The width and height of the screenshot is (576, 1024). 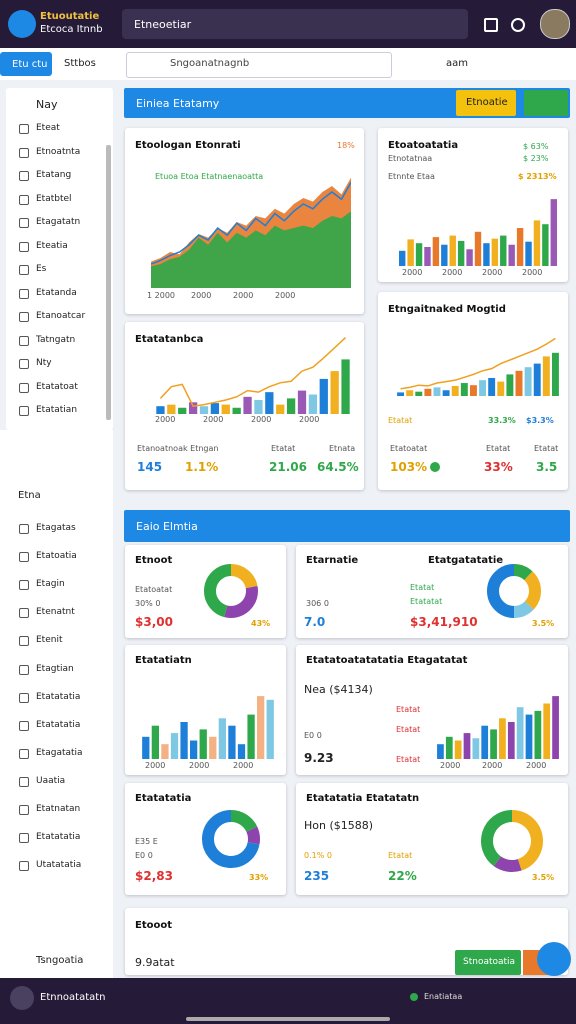 I want to click on nav-item: Etenit, so click(x=49, y=640).